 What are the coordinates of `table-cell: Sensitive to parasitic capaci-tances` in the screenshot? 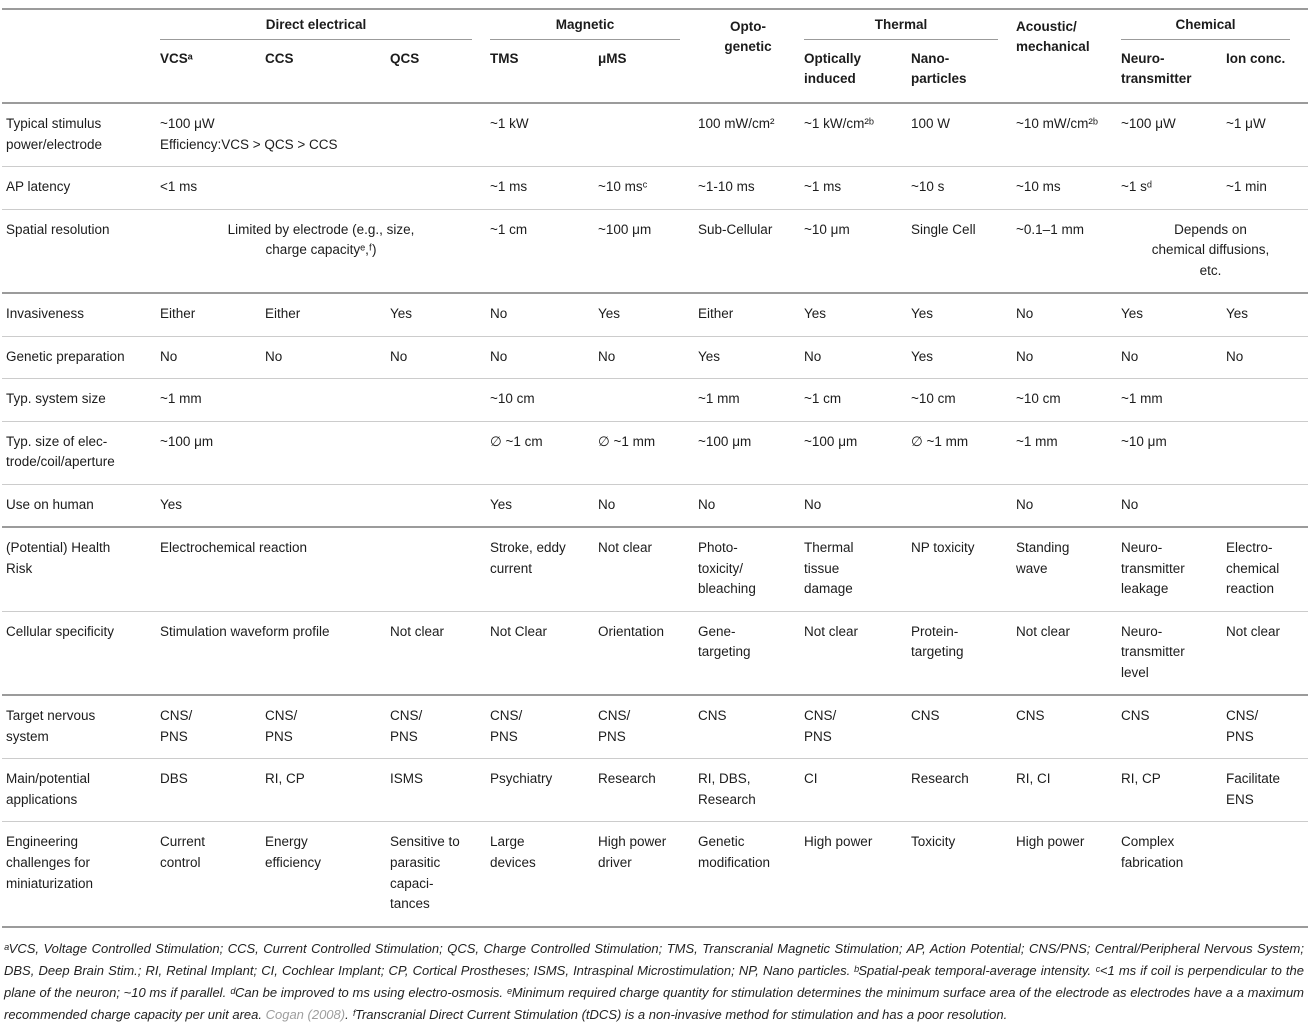 It's located at (425, 873).